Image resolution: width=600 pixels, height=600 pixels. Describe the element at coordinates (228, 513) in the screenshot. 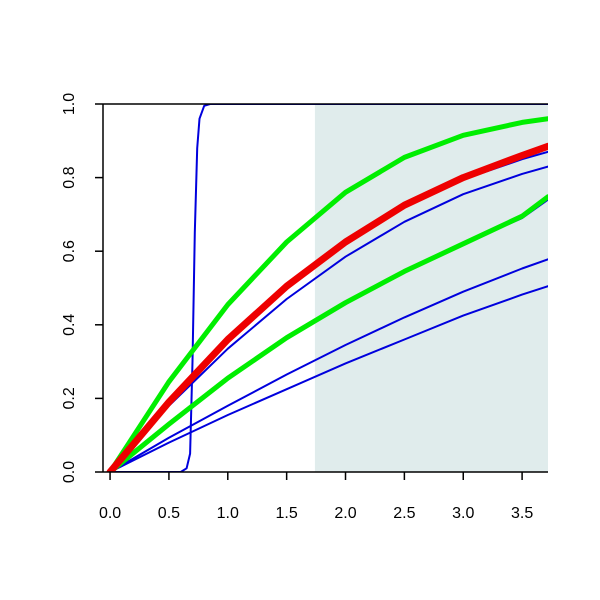

I see `x-tick-label: 1.0` at that location.